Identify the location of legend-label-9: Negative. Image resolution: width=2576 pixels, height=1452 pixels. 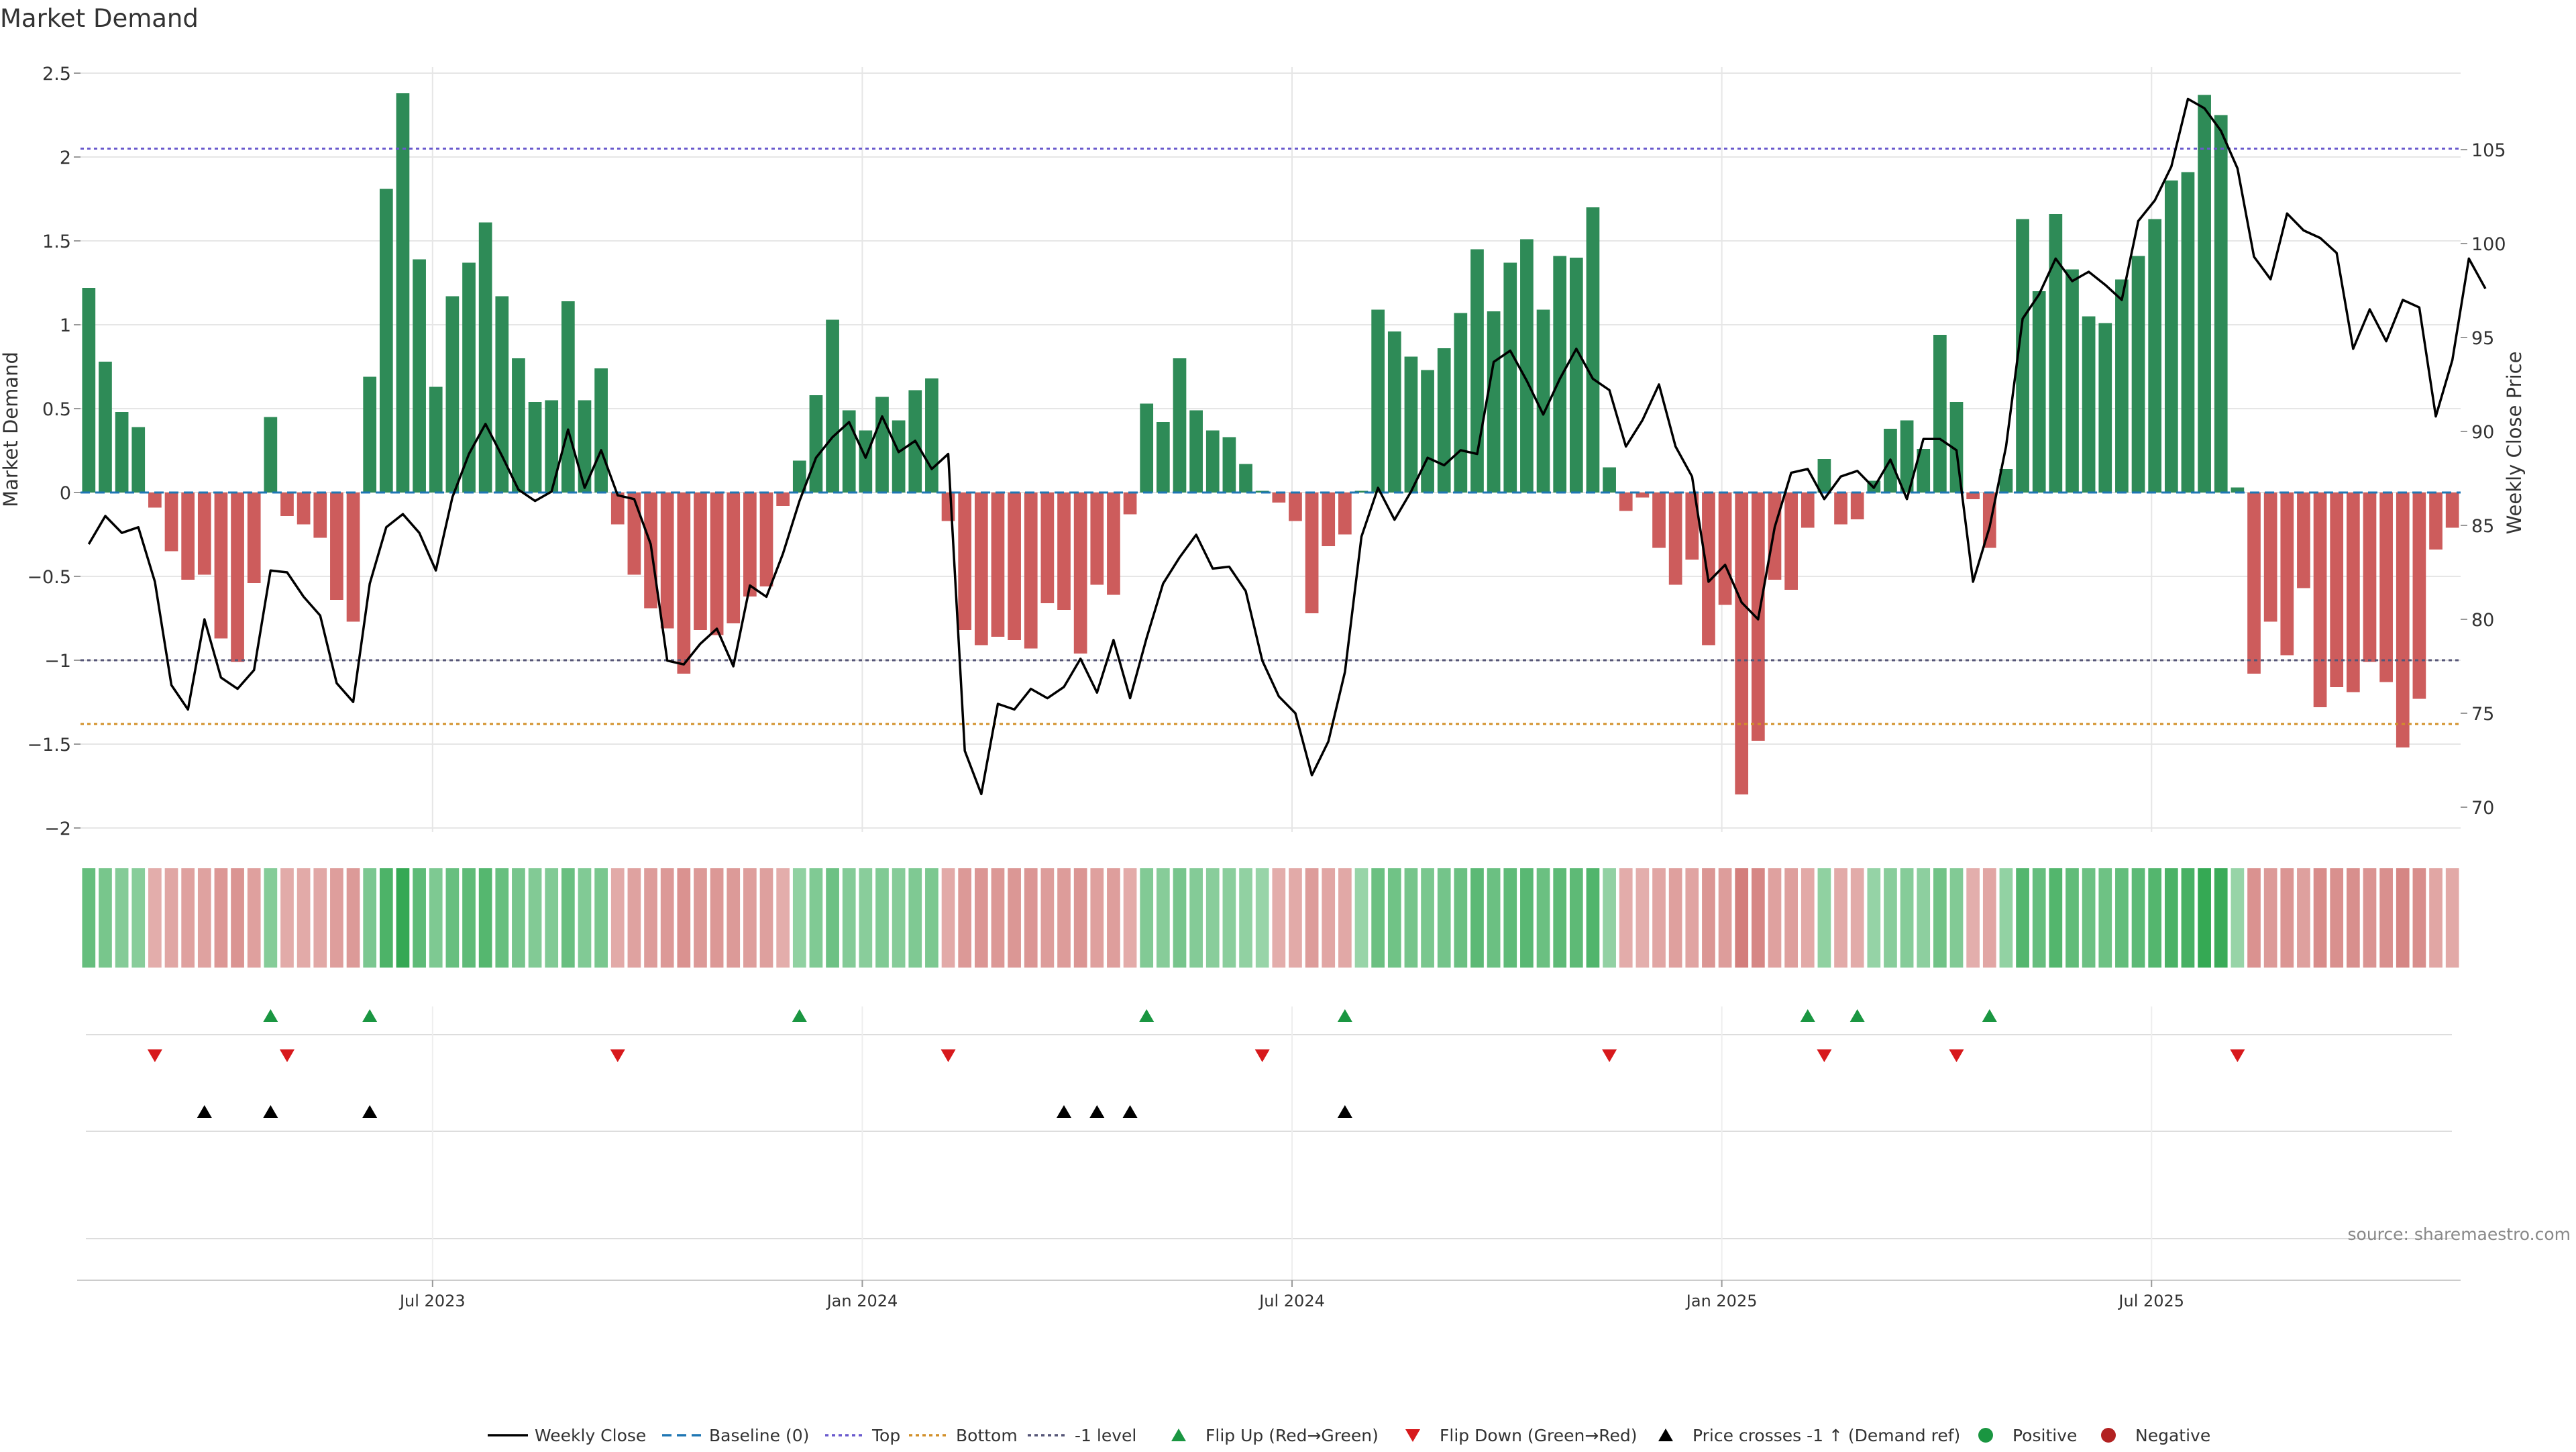
(2172, 1436).